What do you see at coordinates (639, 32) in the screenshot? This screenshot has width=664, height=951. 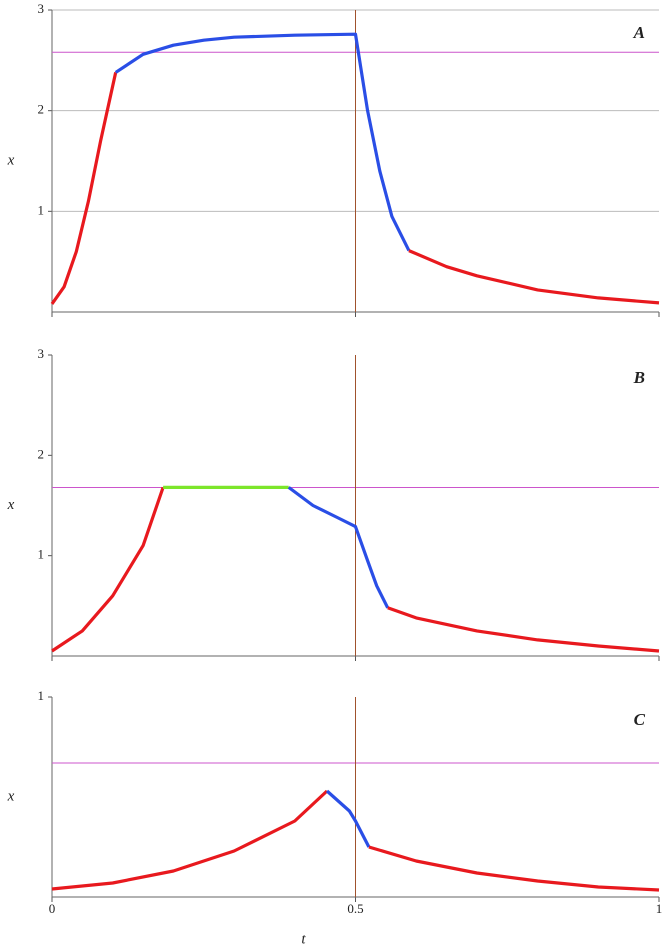 I see `panel-label: A` at bounding box center [639, 32].